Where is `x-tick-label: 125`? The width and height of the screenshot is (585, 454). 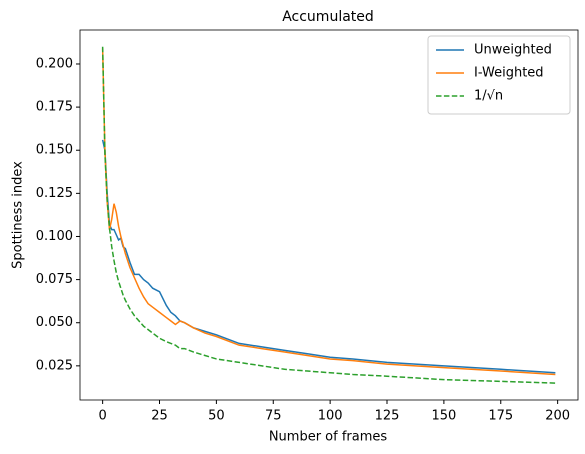
x-tick-label: 125 is located at coordinates (387, 416).